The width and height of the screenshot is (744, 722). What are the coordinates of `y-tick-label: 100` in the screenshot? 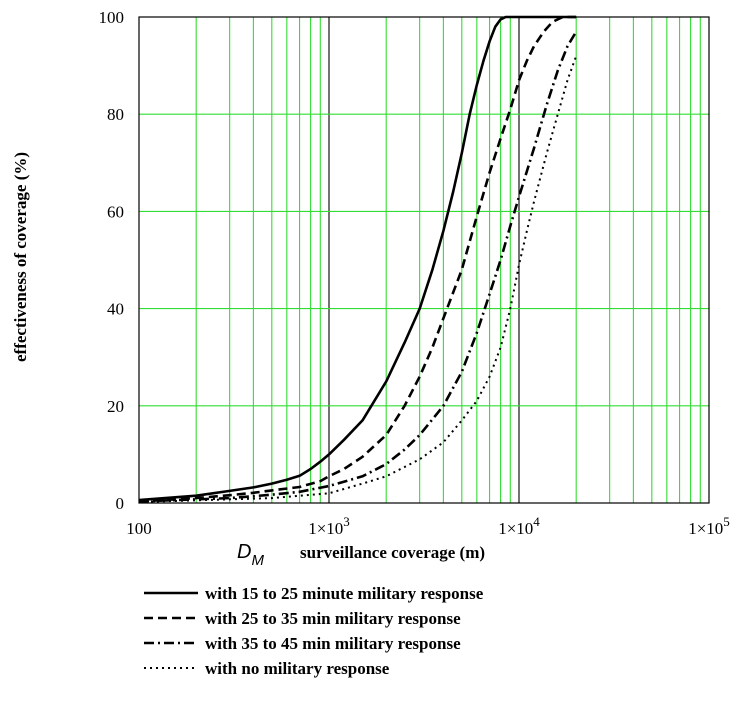 It's located at (112, 17).